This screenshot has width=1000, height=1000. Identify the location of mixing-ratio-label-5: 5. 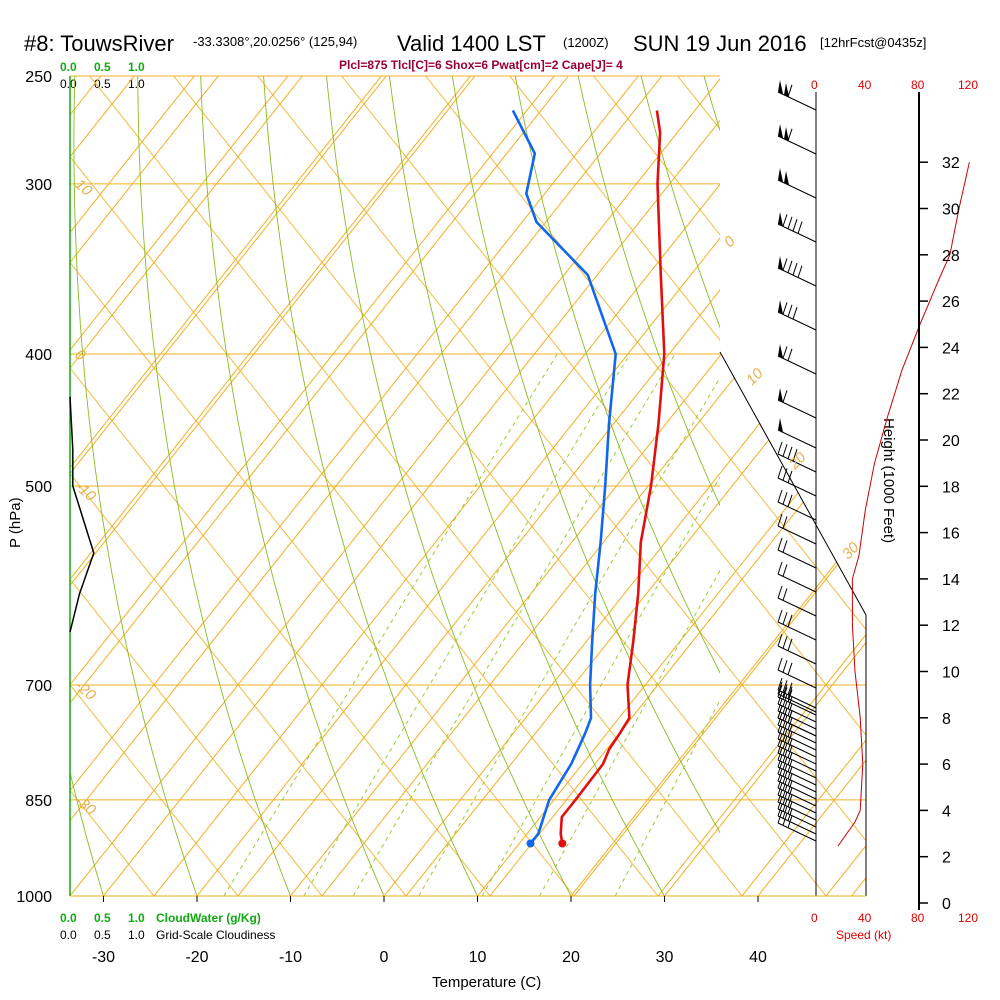
(423, 911).